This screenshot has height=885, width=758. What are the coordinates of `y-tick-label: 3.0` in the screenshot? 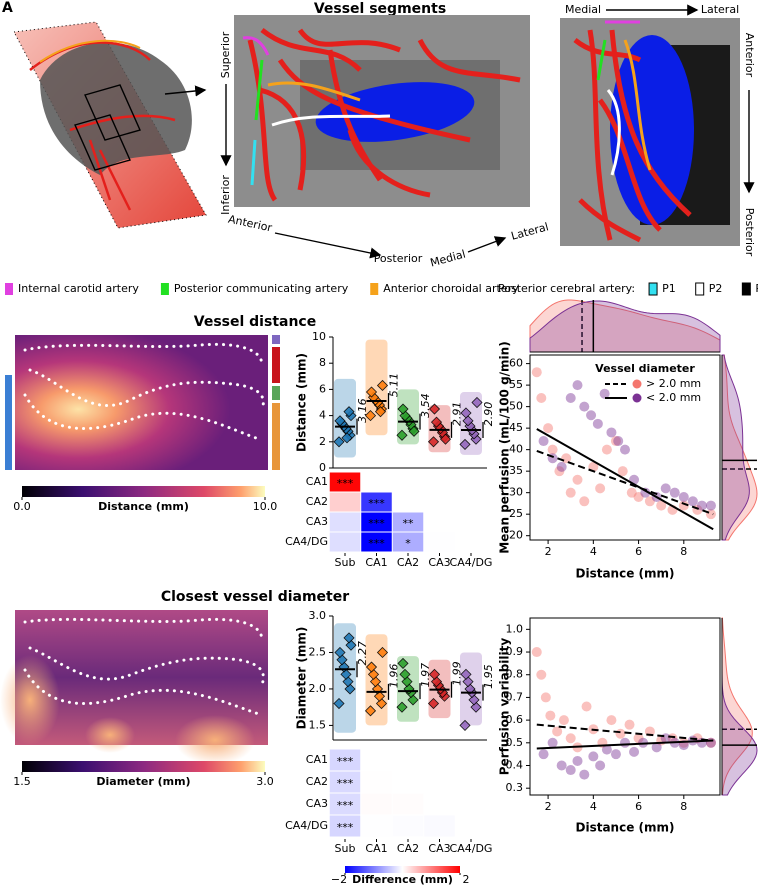 It's located at (318, 615).